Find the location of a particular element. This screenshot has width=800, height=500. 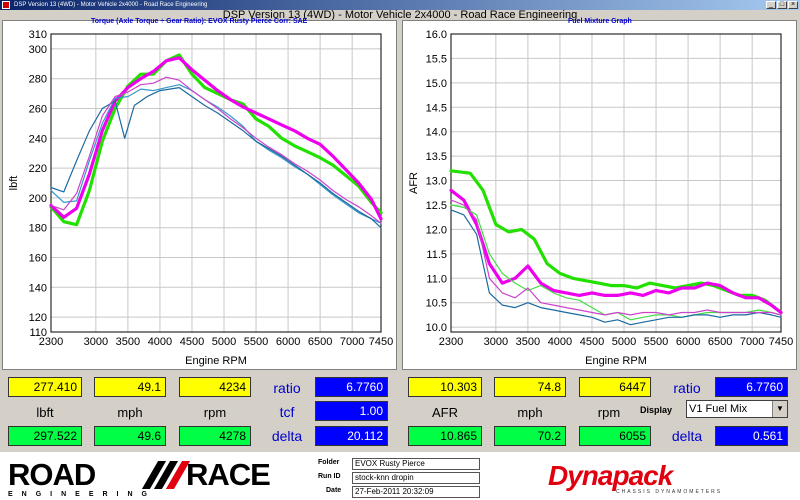

y-tick-label: 13.0 is located at coordinates (436, 182).